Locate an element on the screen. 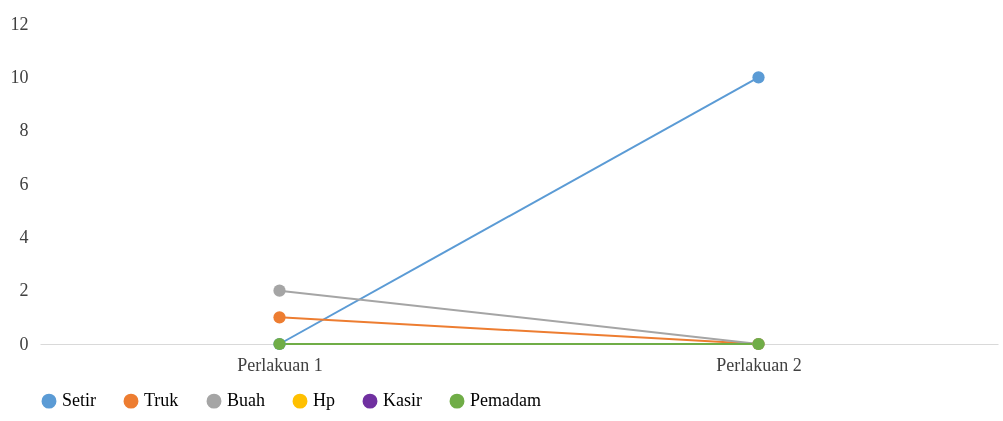 The height and width of the screenshot is (421, 1003). legend-label: Kasir is located at coordinates (402, 400).